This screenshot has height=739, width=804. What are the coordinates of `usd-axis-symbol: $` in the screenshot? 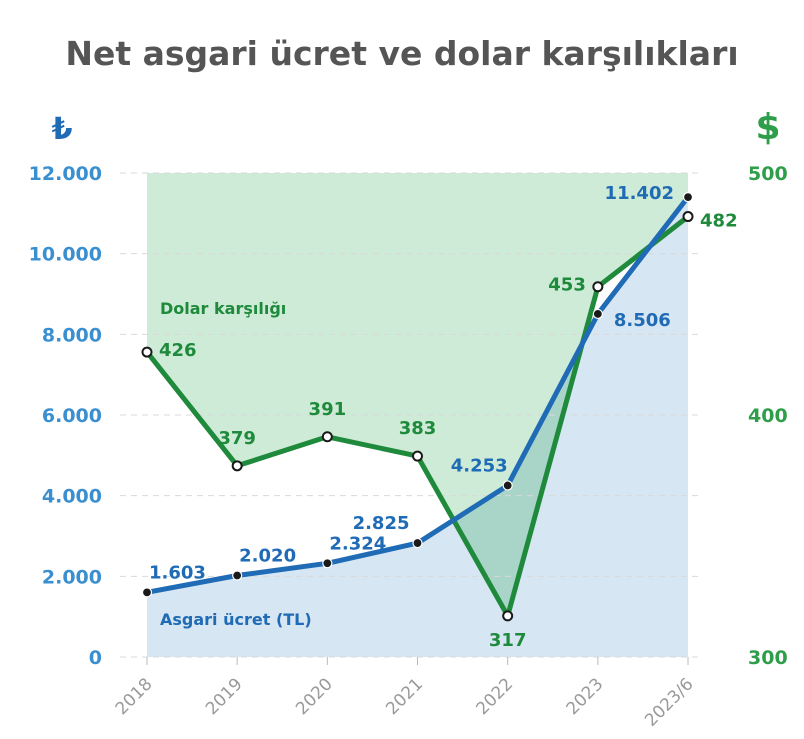 It's located at (767, 127).